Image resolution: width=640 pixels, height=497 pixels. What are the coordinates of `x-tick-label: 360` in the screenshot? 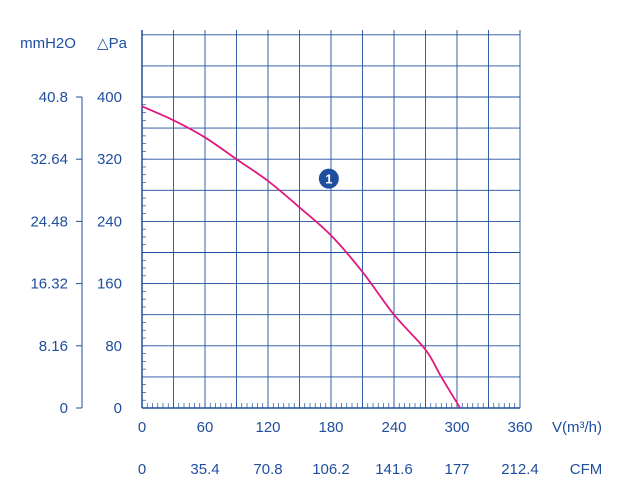 It's located at (519, 427).